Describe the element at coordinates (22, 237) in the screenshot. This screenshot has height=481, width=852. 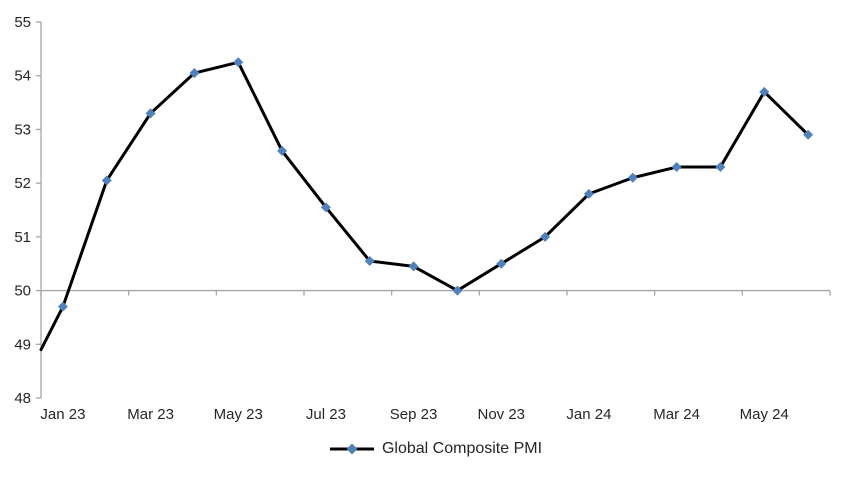
I see `y-axis-tick-label: 51` at that location.